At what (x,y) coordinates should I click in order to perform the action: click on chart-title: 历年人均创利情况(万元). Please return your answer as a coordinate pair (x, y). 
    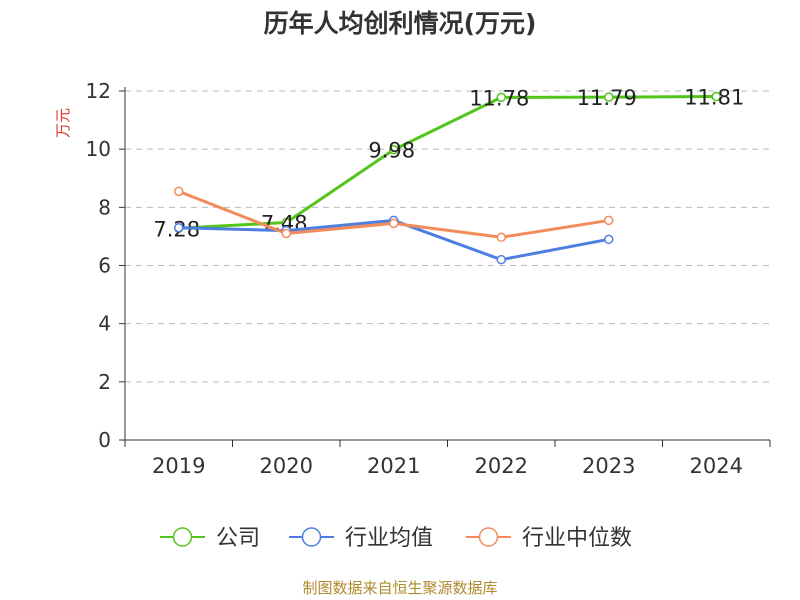
    Looking at the image, I should click on (400, 23).